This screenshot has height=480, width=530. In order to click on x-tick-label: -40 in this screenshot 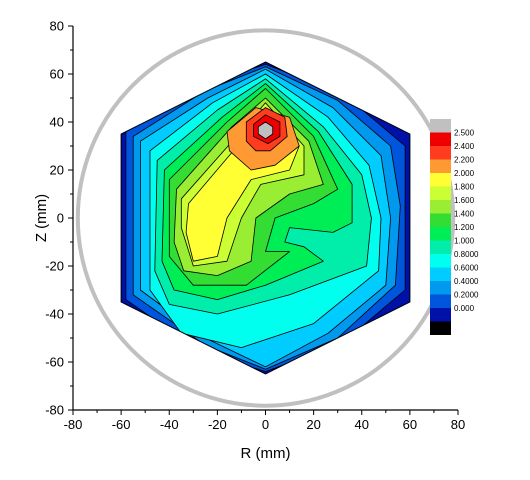, I will do `click(169, 424)`.